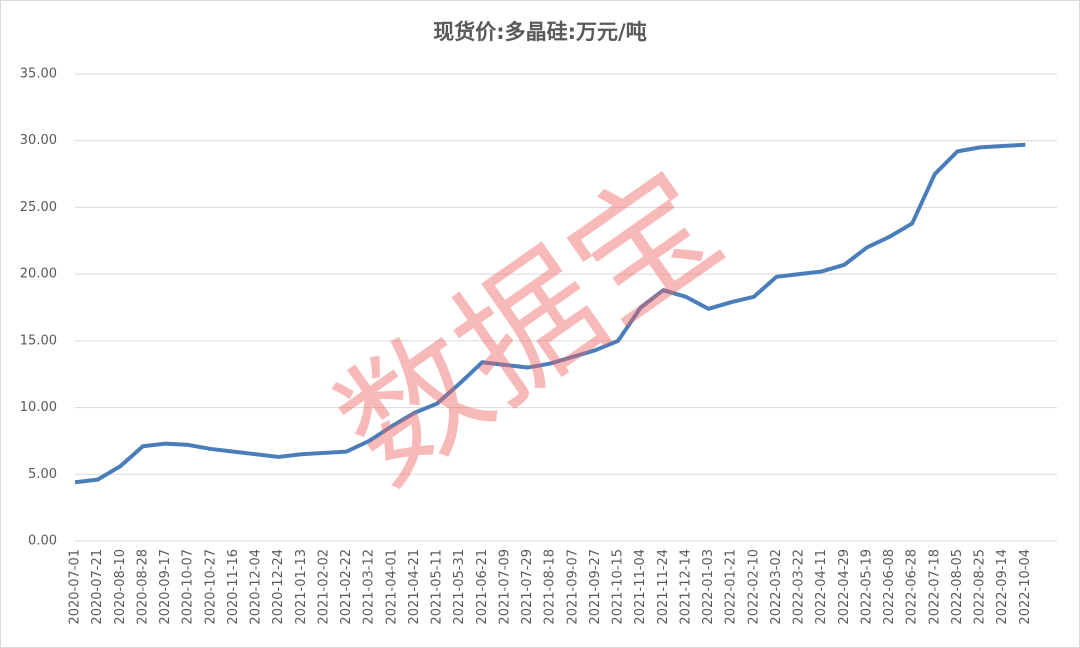 The width and height of the screenshot is (1080, 648). Describe the element at coordinates (539, 32) in the screenshot. I see `chart-title: 现货价:多晶硅:万元/吨` at that location.